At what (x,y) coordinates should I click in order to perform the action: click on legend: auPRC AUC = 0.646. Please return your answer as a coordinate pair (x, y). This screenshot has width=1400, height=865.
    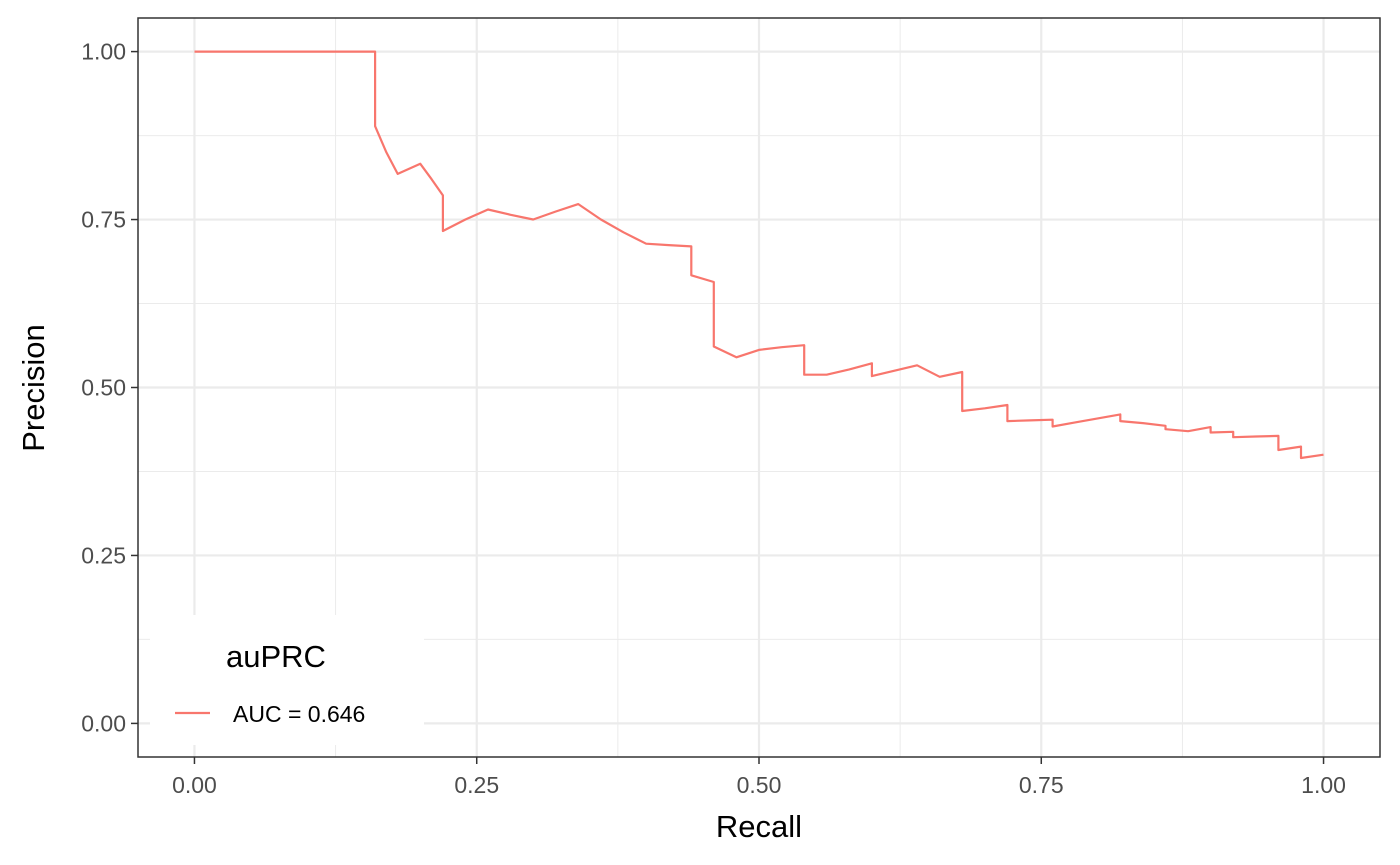
    Looking at the image, I should click on (287, 680).